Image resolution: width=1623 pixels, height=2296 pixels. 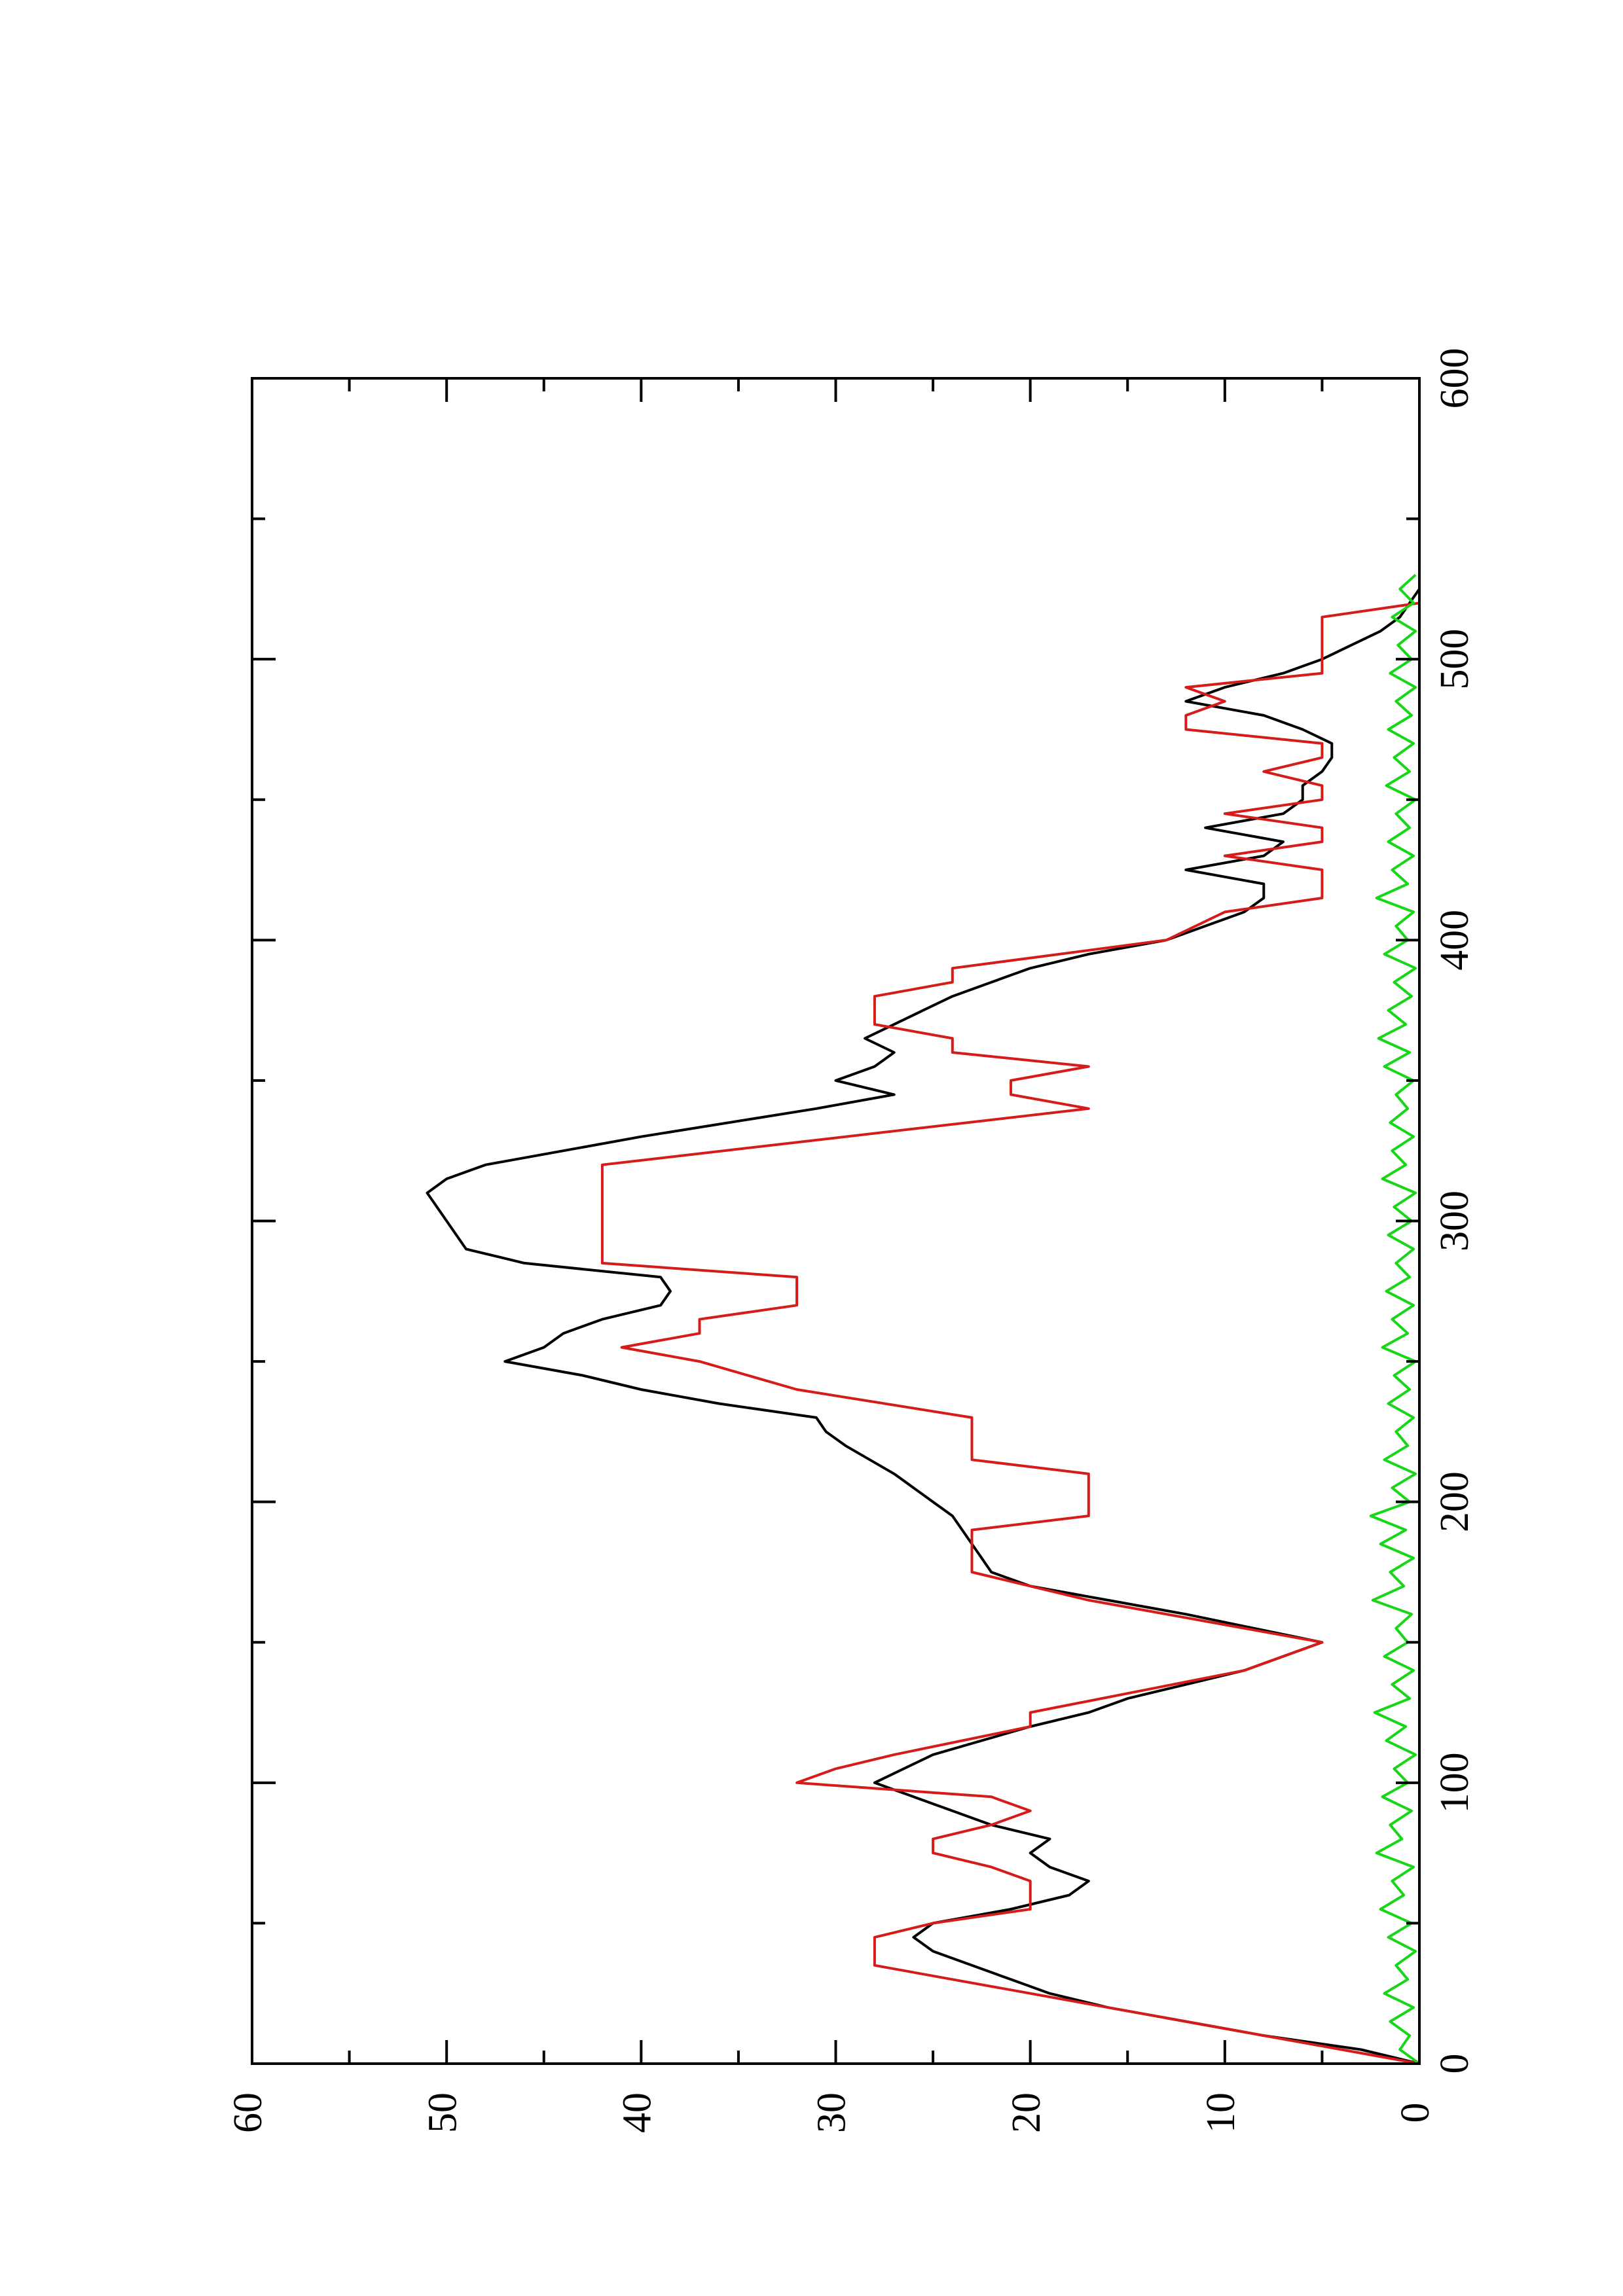 I want to click on x-tick-label: 0, so click(x=1454, y=2064).